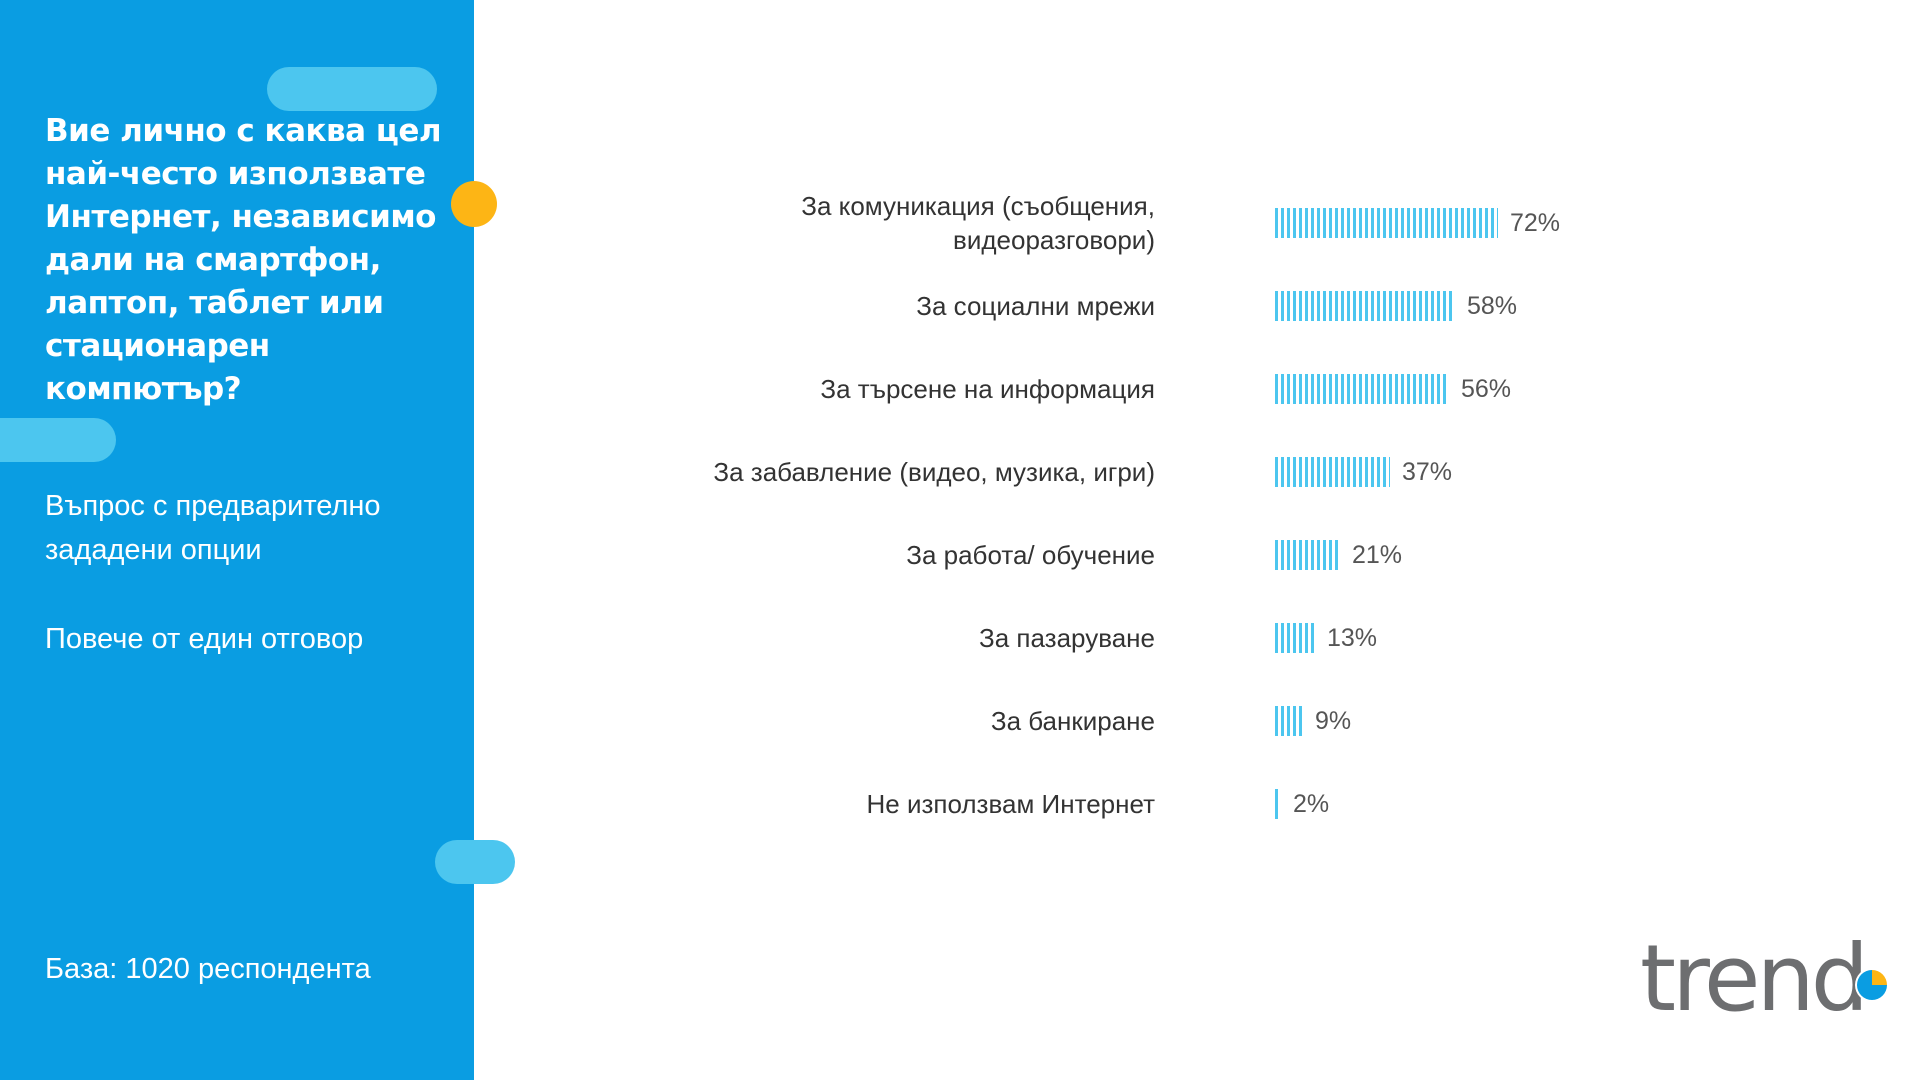 This screenshot has height=1080, width=1920. What do you see at coordinates (934, 472) in the screenshot?
I see `category-label: За забавление (видео, музика, игри)` at bounding box center [934, 472].